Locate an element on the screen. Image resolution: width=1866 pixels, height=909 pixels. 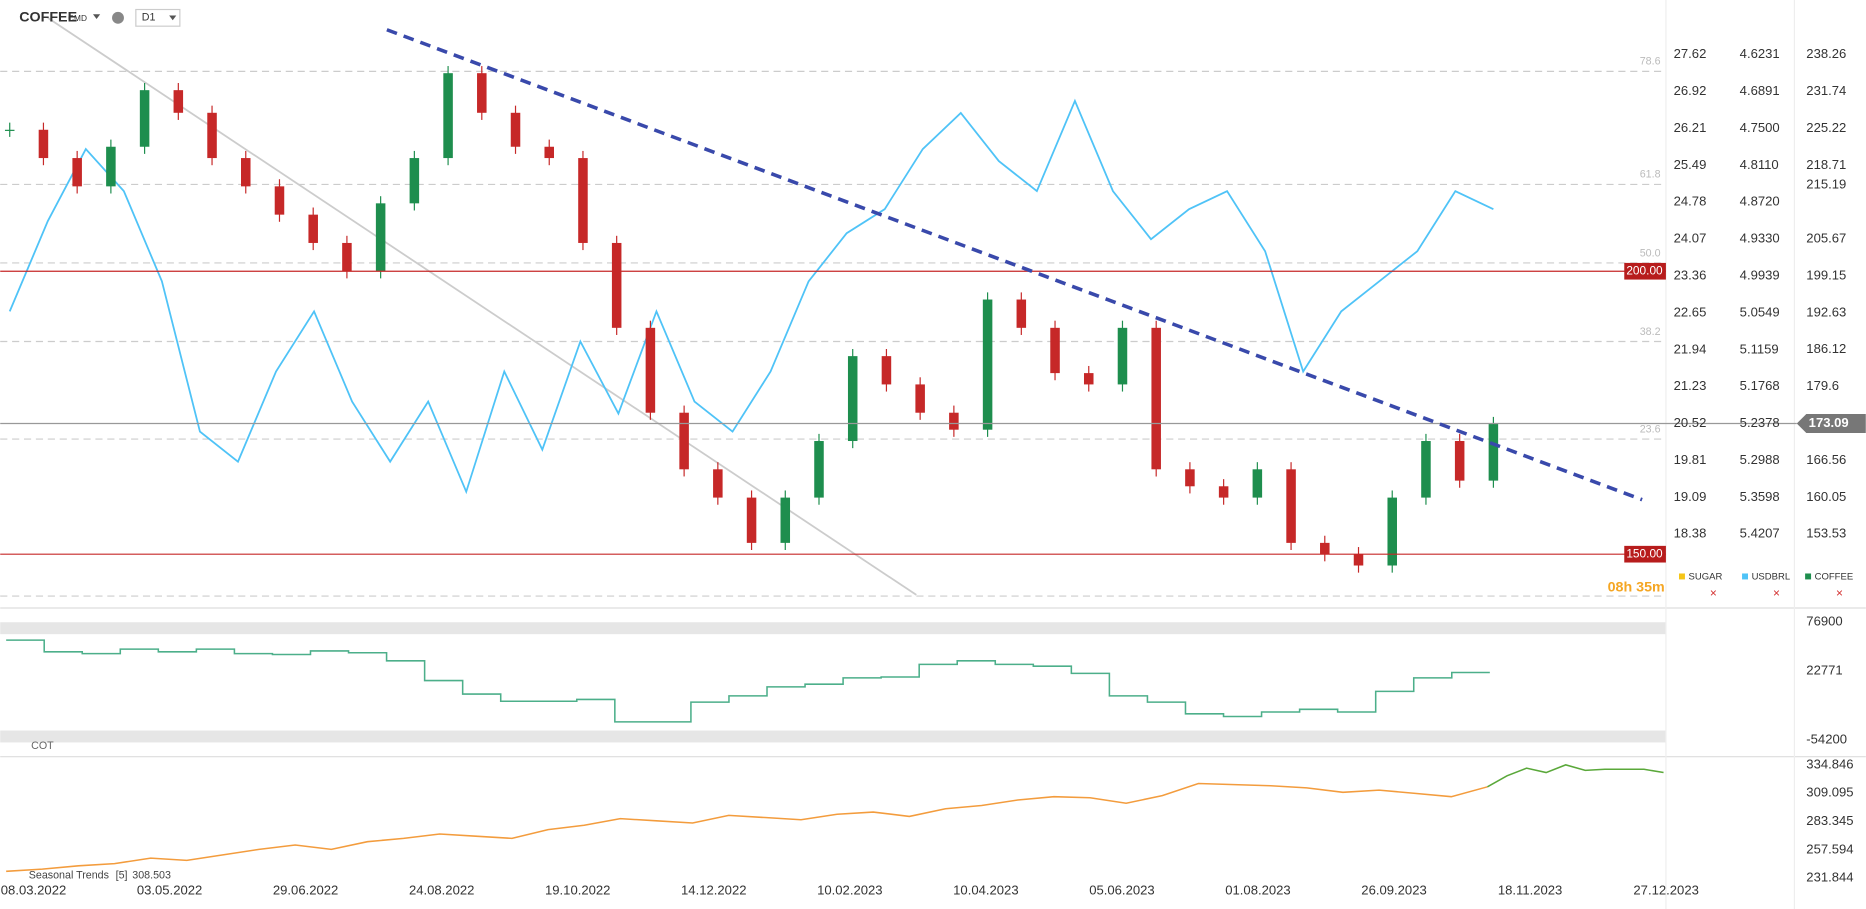
coffee-tick-label: 225.22 is located at coordinates (1826, 127).